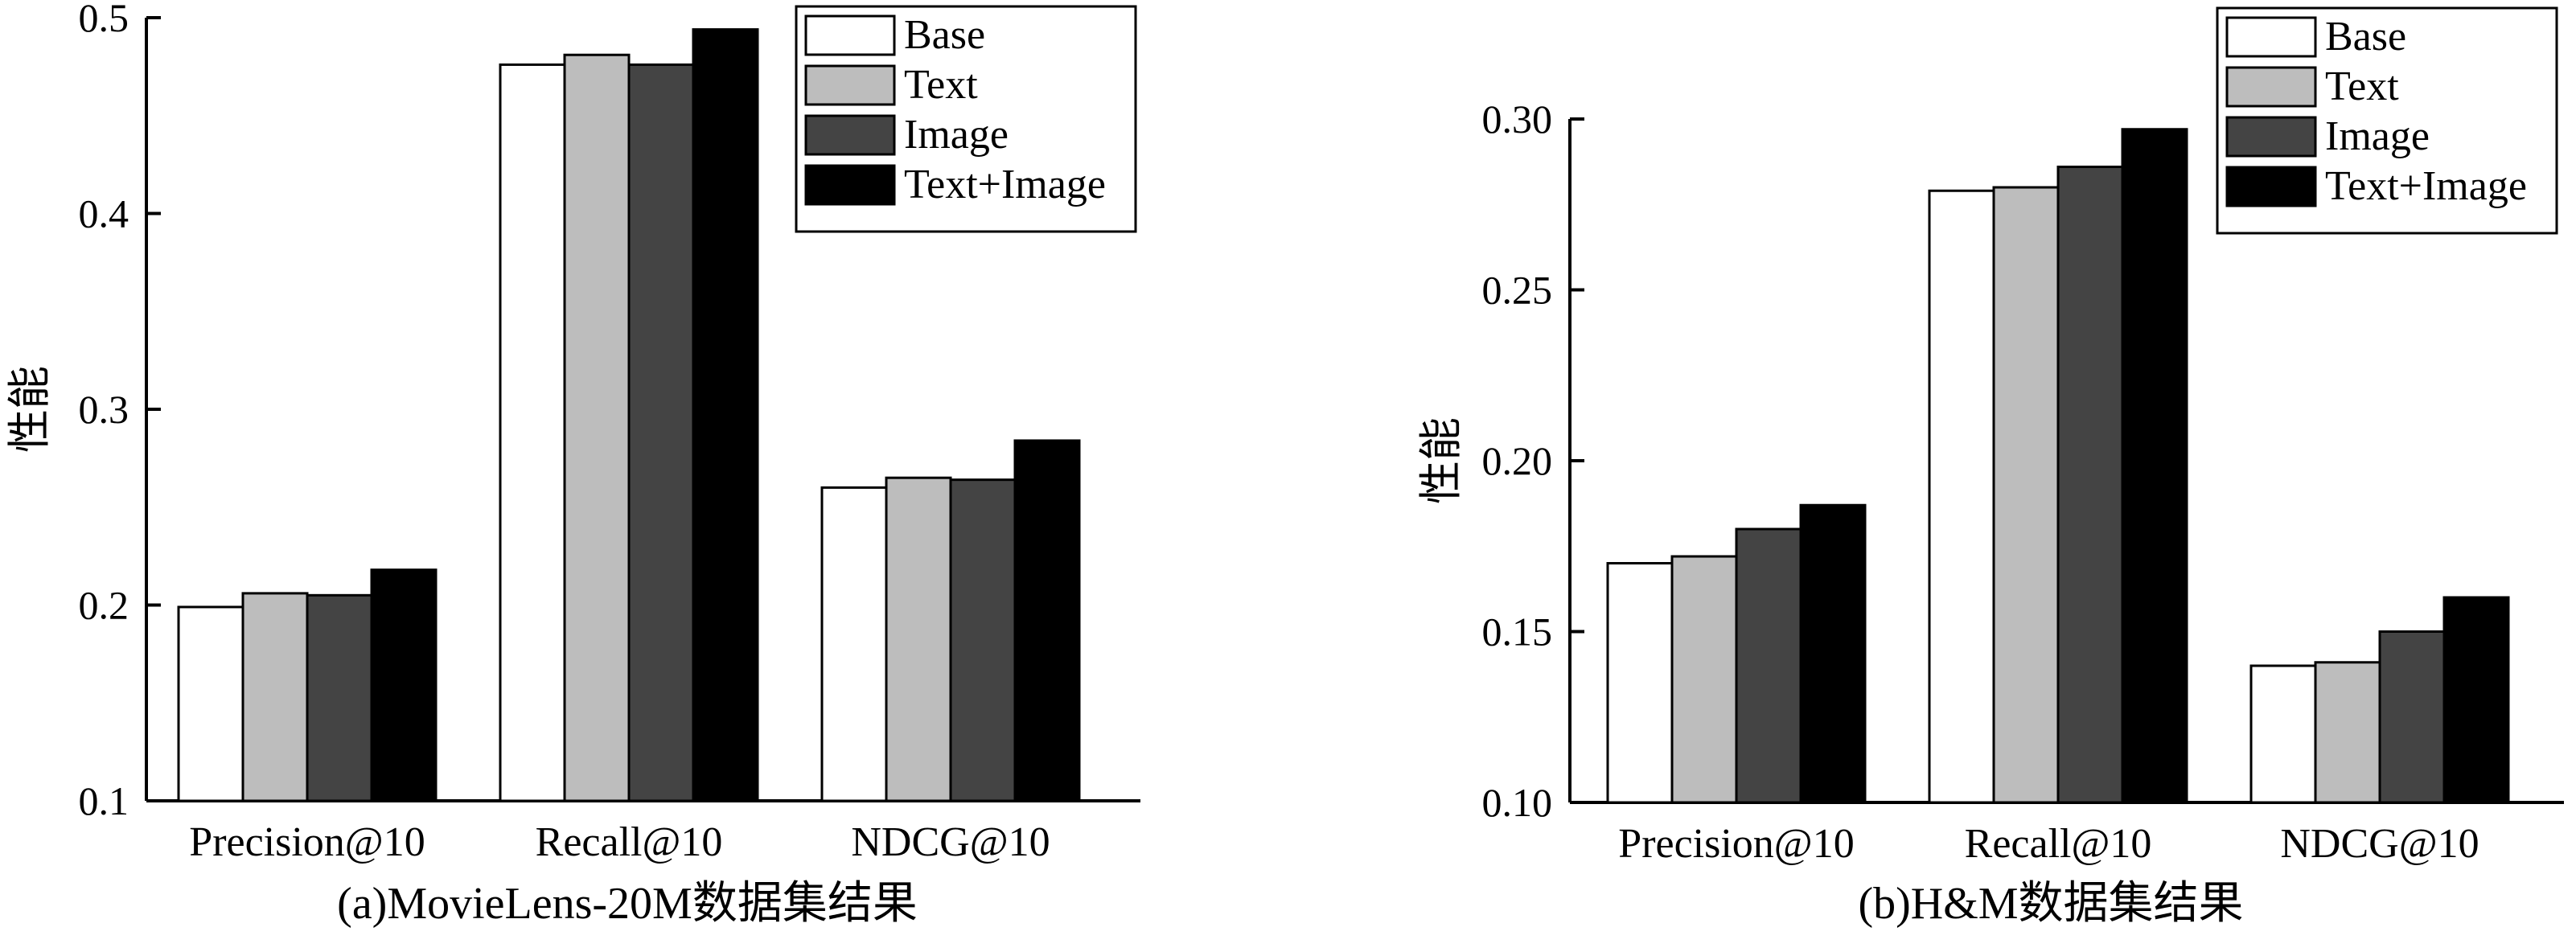 This screenshot has height=952, width=2576. I want to click on y-tick-label: 0.1, so click(104, 800).